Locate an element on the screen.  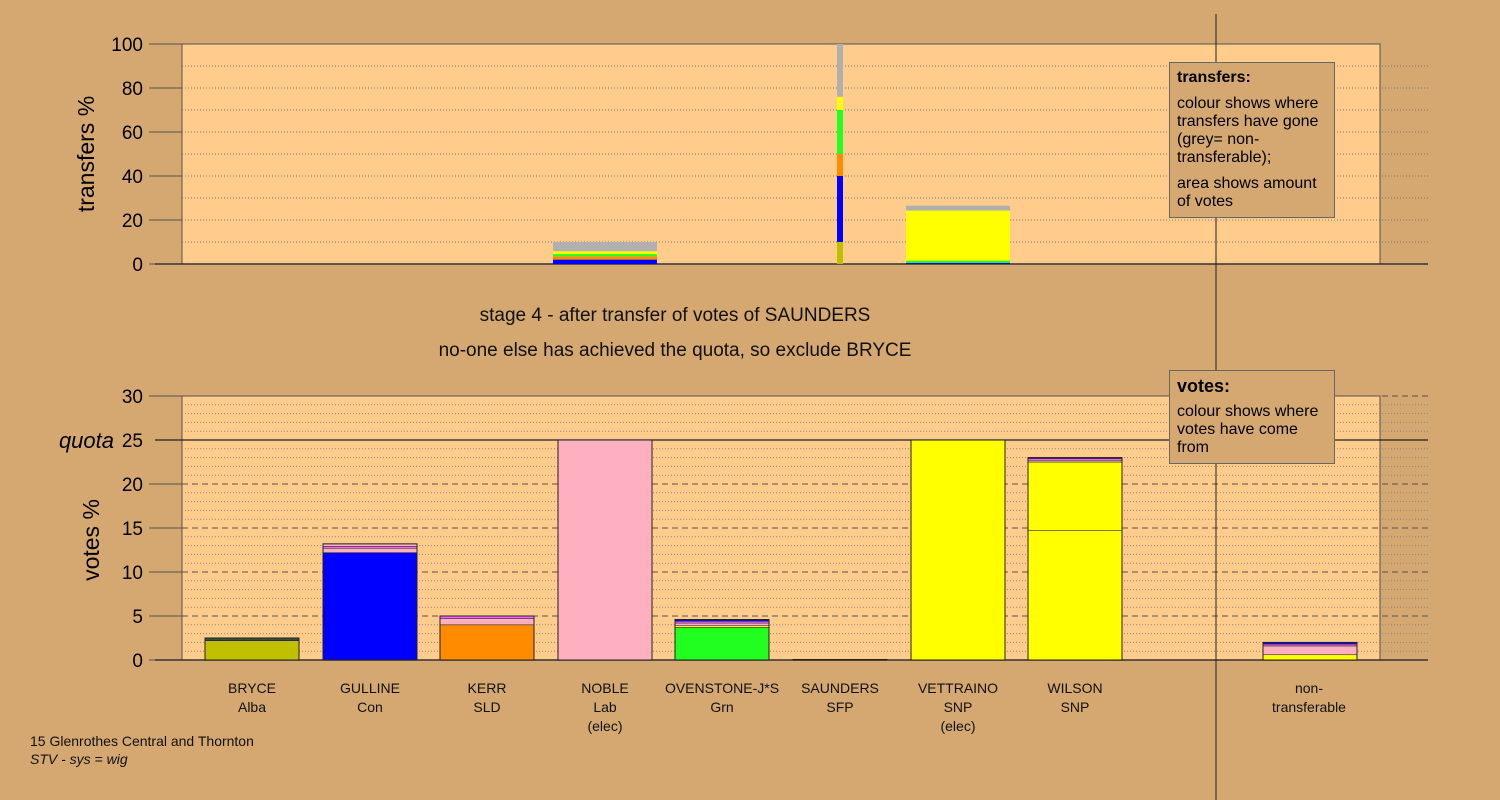
candidate-name: BRYCE is located at coordinates (252, 688).